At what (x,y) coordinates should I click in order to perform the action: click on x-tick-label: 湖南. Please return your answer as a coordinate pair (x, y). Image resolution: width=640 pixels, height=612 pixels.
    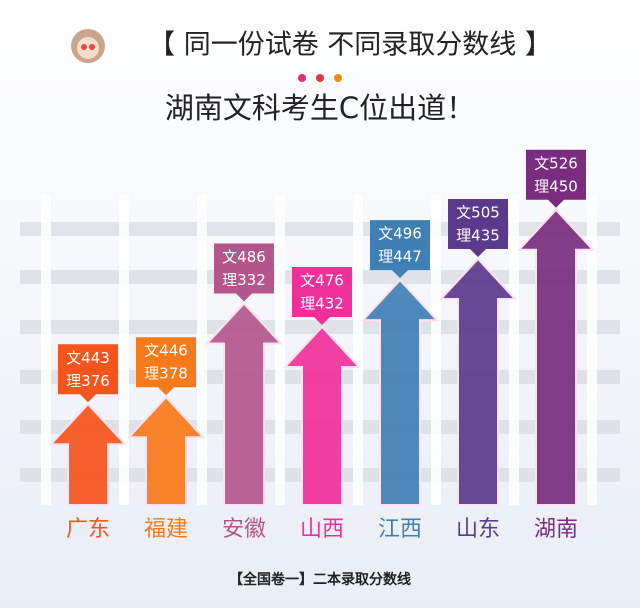
    Looking at the image, I should click on (556, 529).